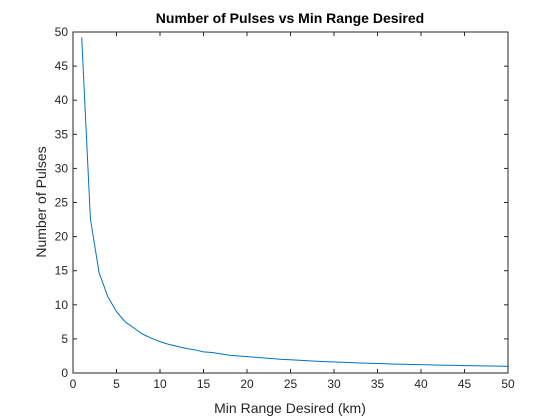 The height and width of the screenshot is (420, 560). Describe the element at coordinates (62, 134) in the screenshot. I see `y-tick-label: 35` at that location.